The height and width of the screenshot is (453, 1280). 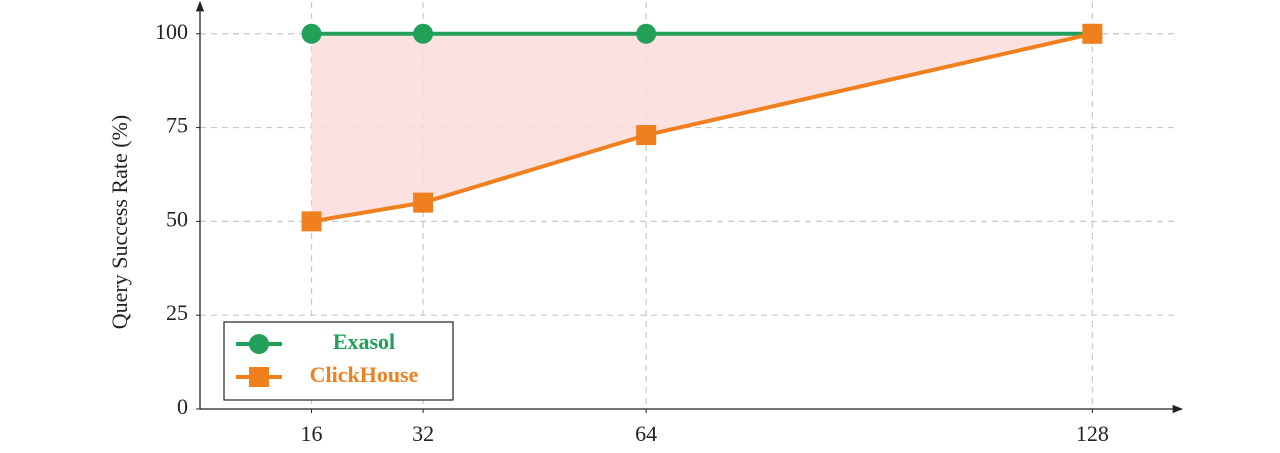 I want to click on x-tick-label: 16, so click(x=312, y=433).